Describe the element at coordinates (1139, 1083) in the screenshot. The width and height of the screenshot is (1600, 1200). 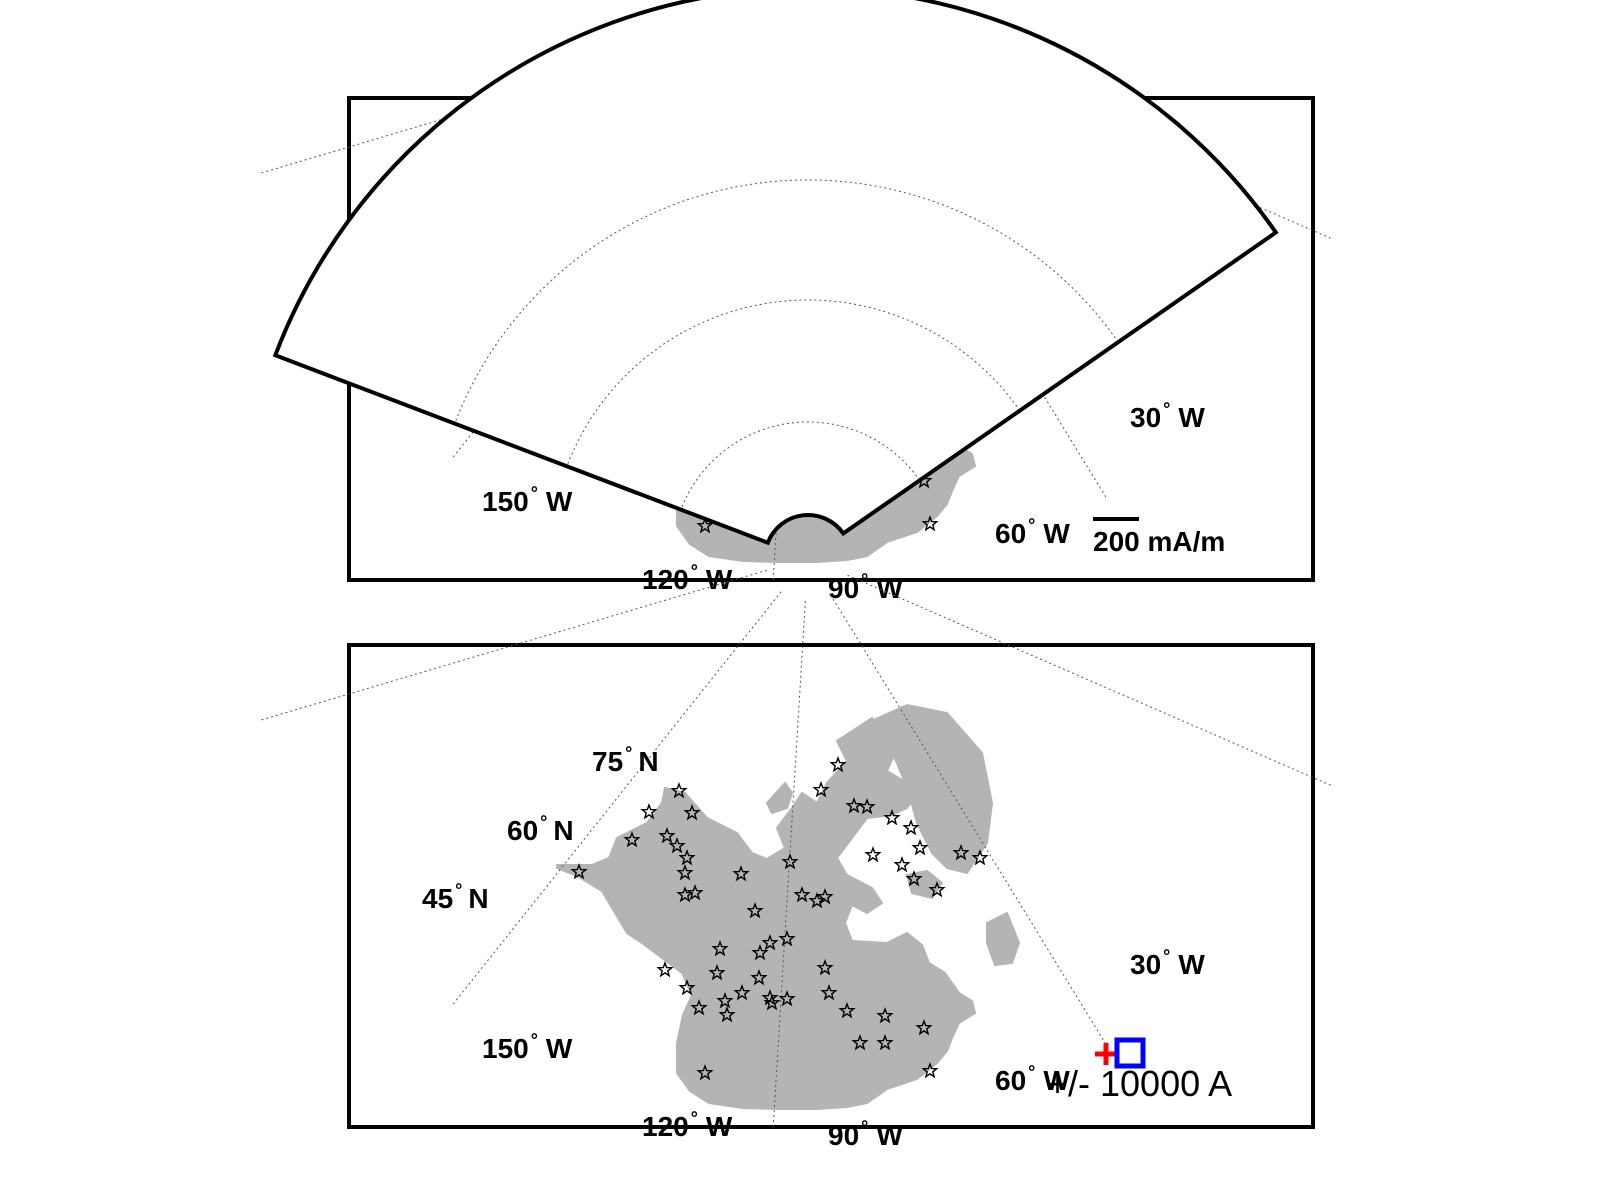
I see `amplitude-legend-label: +/- 10000 A` at that location.